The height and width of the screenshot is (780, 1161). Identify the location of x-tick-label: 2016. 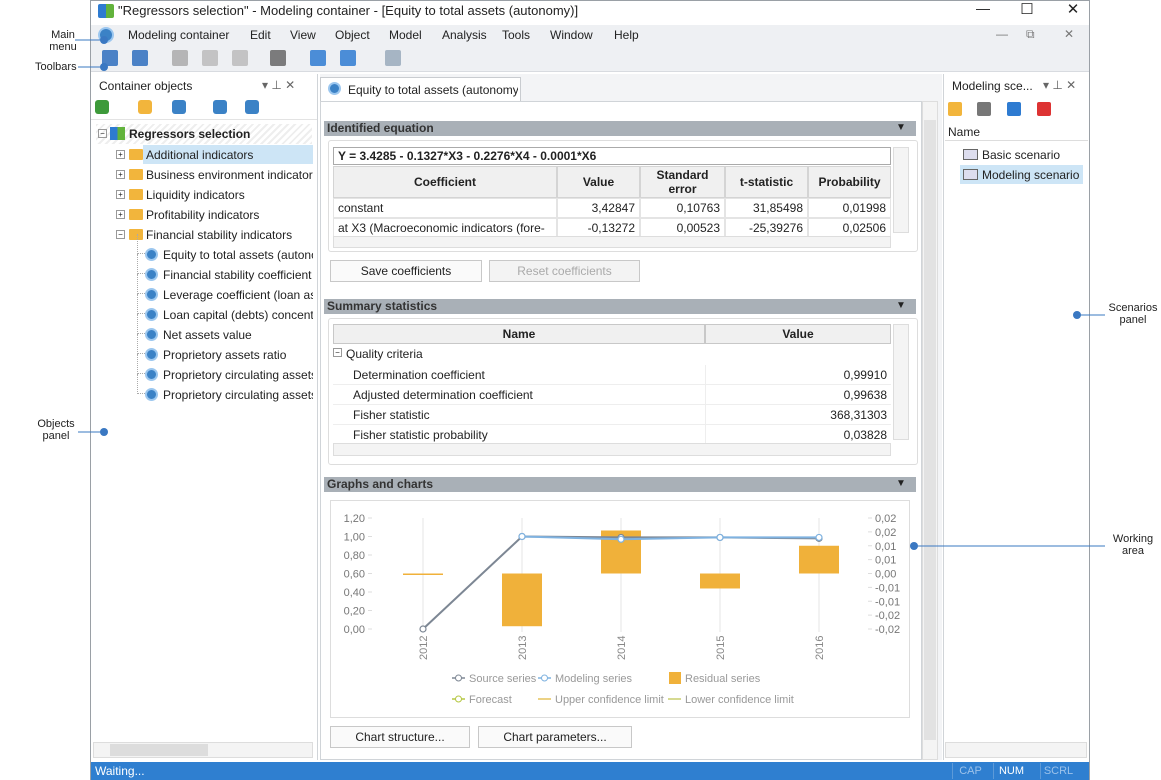
(820, 648).